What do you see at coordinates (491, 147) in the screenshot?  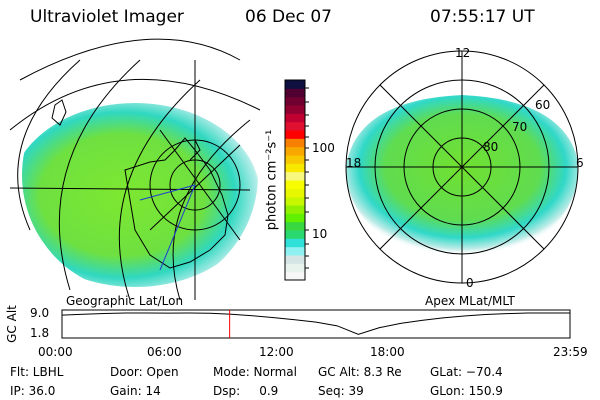 I see `mlat-80: 80` at bounding box center [491, 147].